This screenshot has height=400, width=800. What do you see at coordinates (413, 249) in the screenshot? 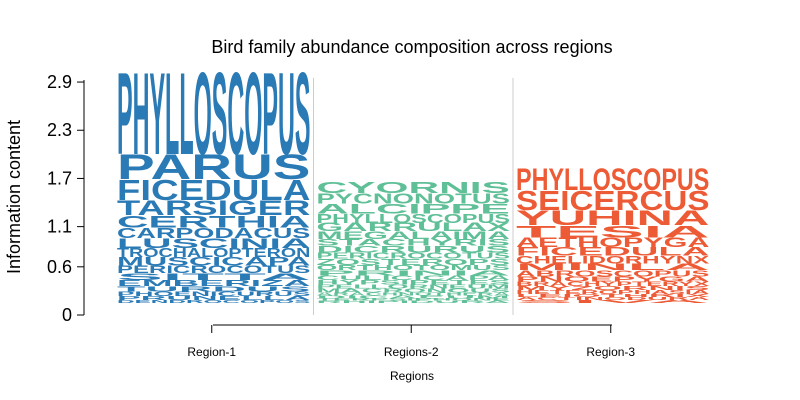
I see `logo-word: DICRURUS` at bounding box center [413, 249].